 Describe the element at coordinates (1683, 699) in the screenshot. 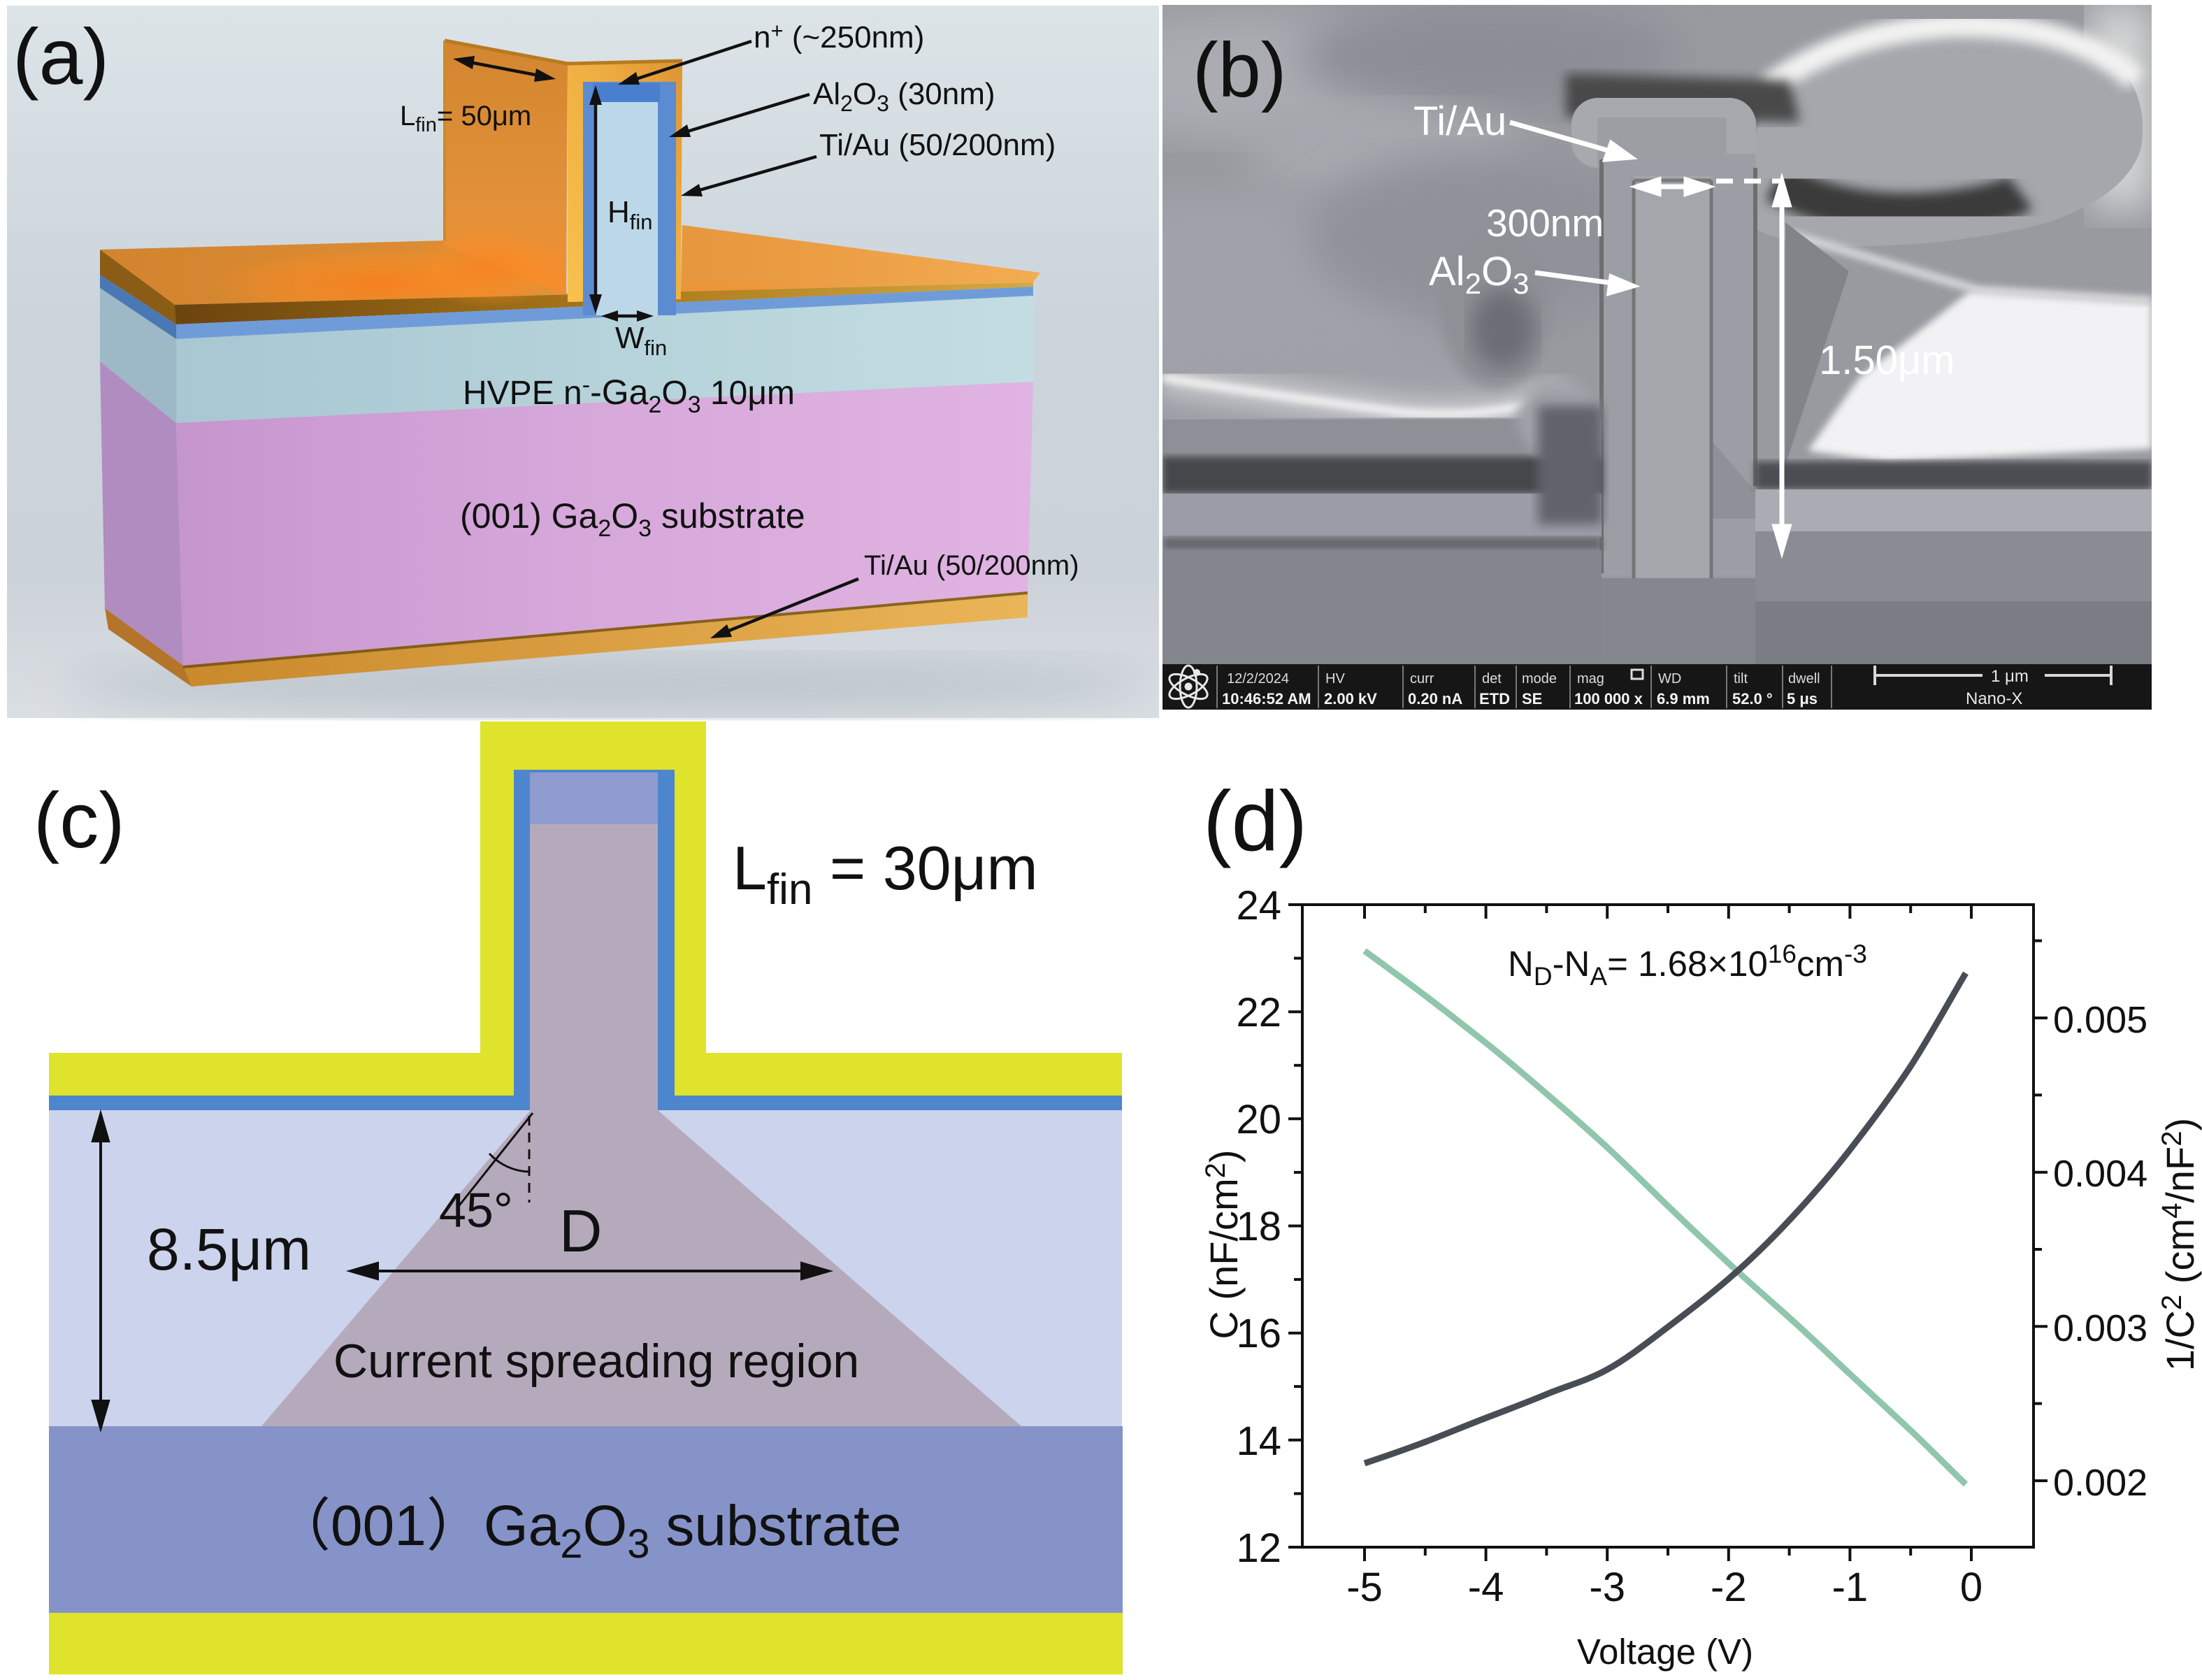

I see `svg-text: 6.9 mm` at that location.